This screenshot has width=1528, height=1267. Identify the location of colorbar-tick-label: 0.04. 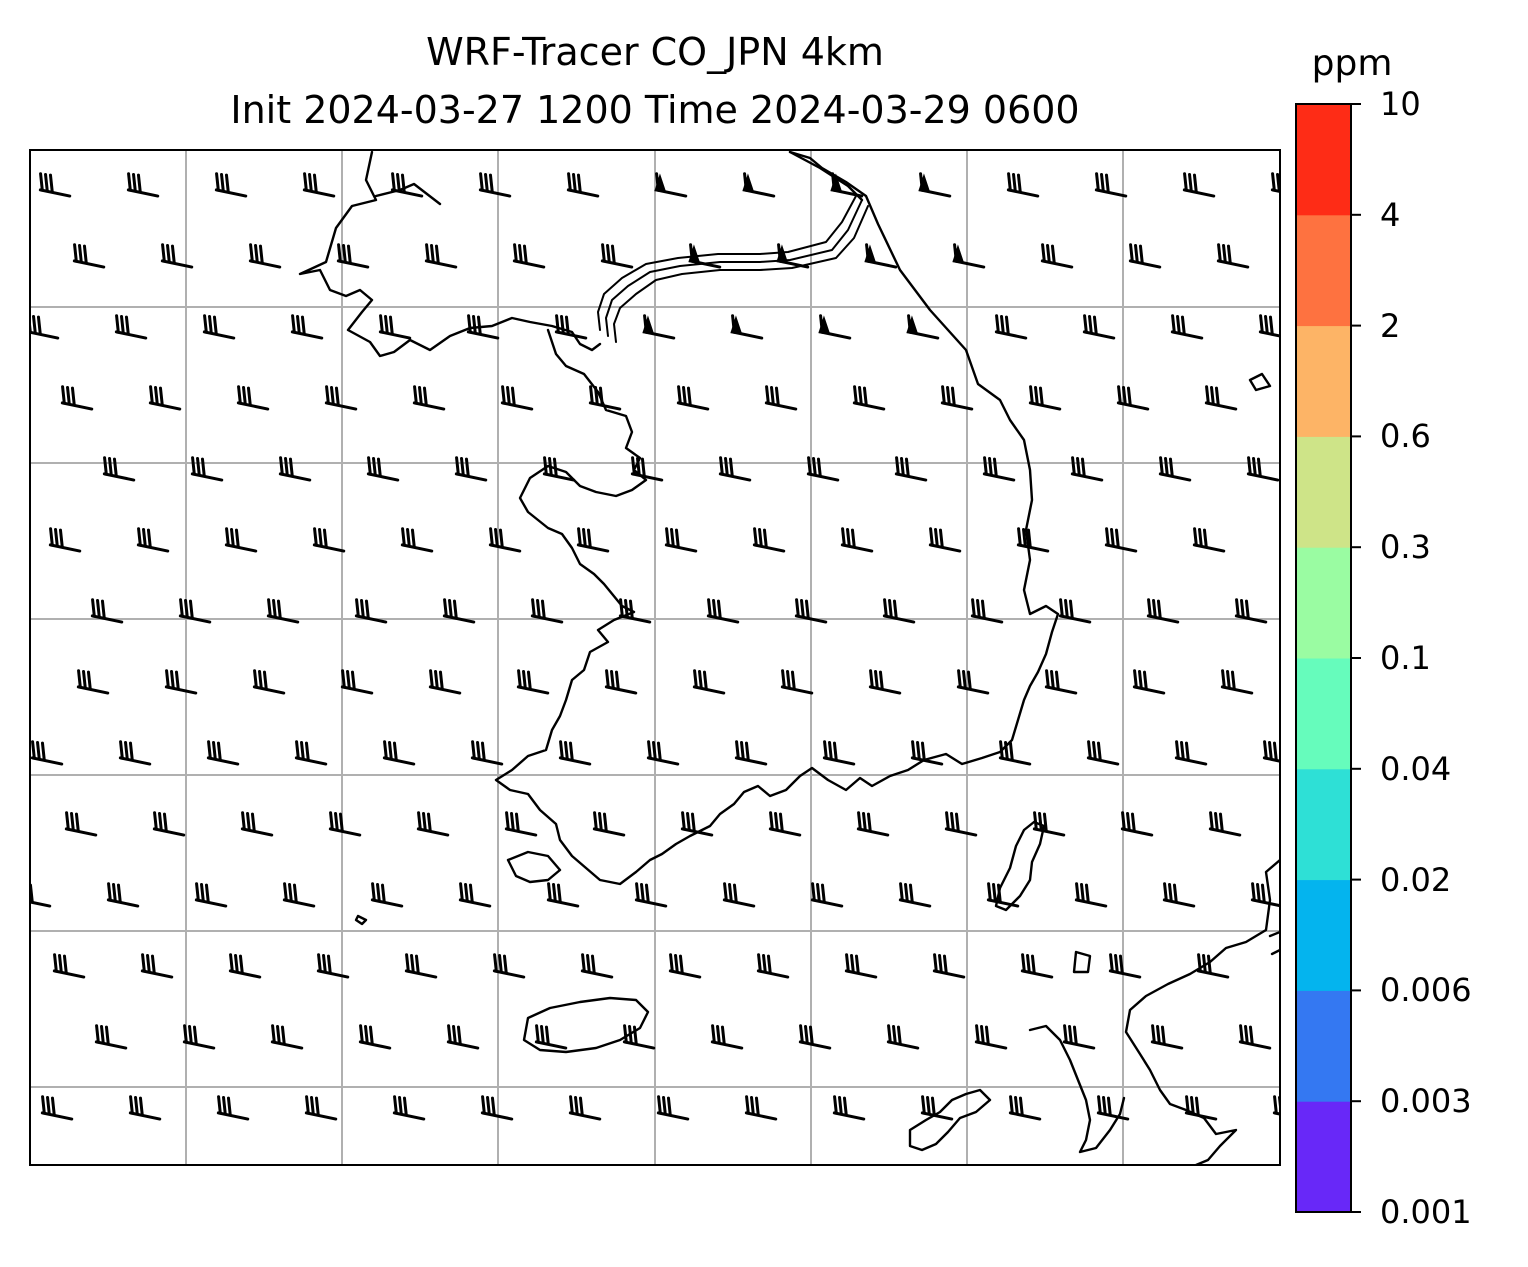
(1416, 768).